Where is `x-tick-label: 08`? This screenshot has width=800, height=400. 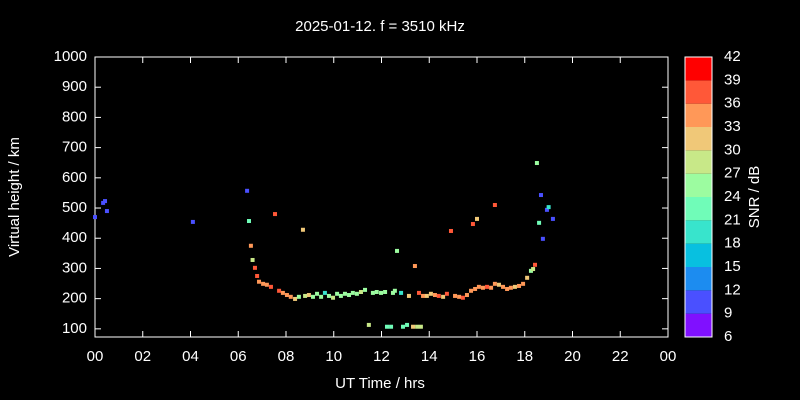
x-tick-label: 08 is located at coordinates (286, 356).